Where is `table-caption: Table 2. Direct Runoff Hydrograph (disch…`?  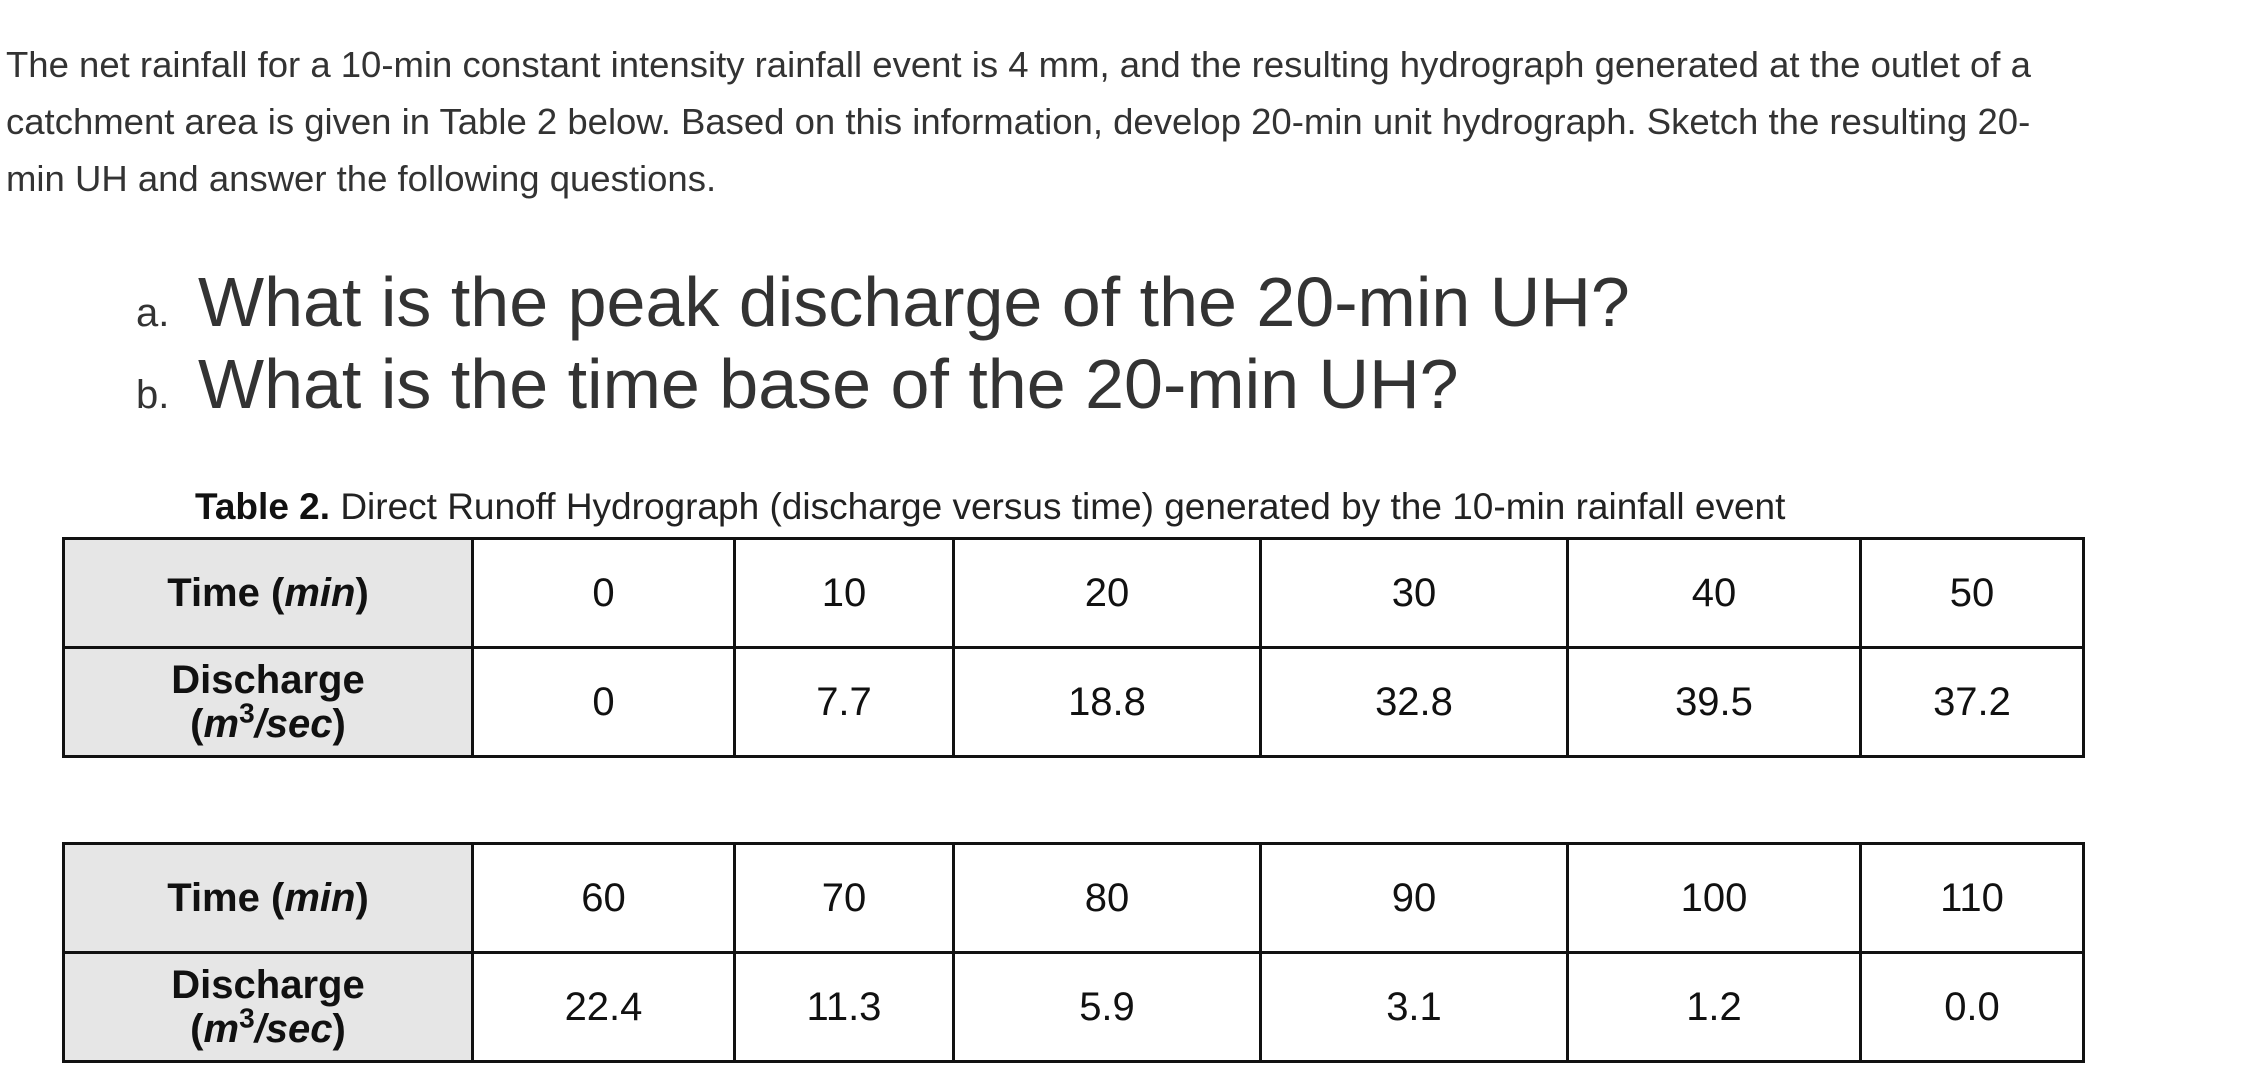 table-caption: Table 2. Direct Runoff Hydrograph (disch… is located at coordinates (990, 507).